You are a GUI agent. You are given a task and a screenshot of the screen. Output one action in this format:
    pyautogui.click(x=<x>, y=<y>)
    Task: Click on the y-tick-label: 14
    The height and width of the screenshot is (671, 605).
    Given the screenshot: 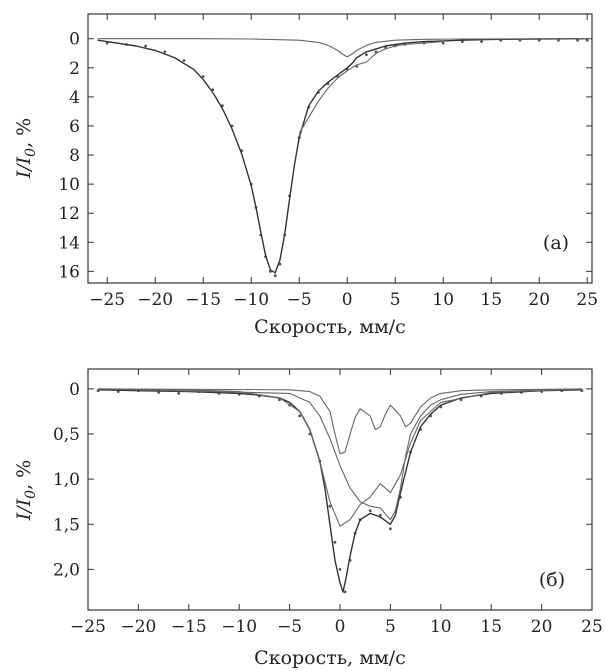 What is the action you would take?
    pyautogui.click(x=69, y=243)
    